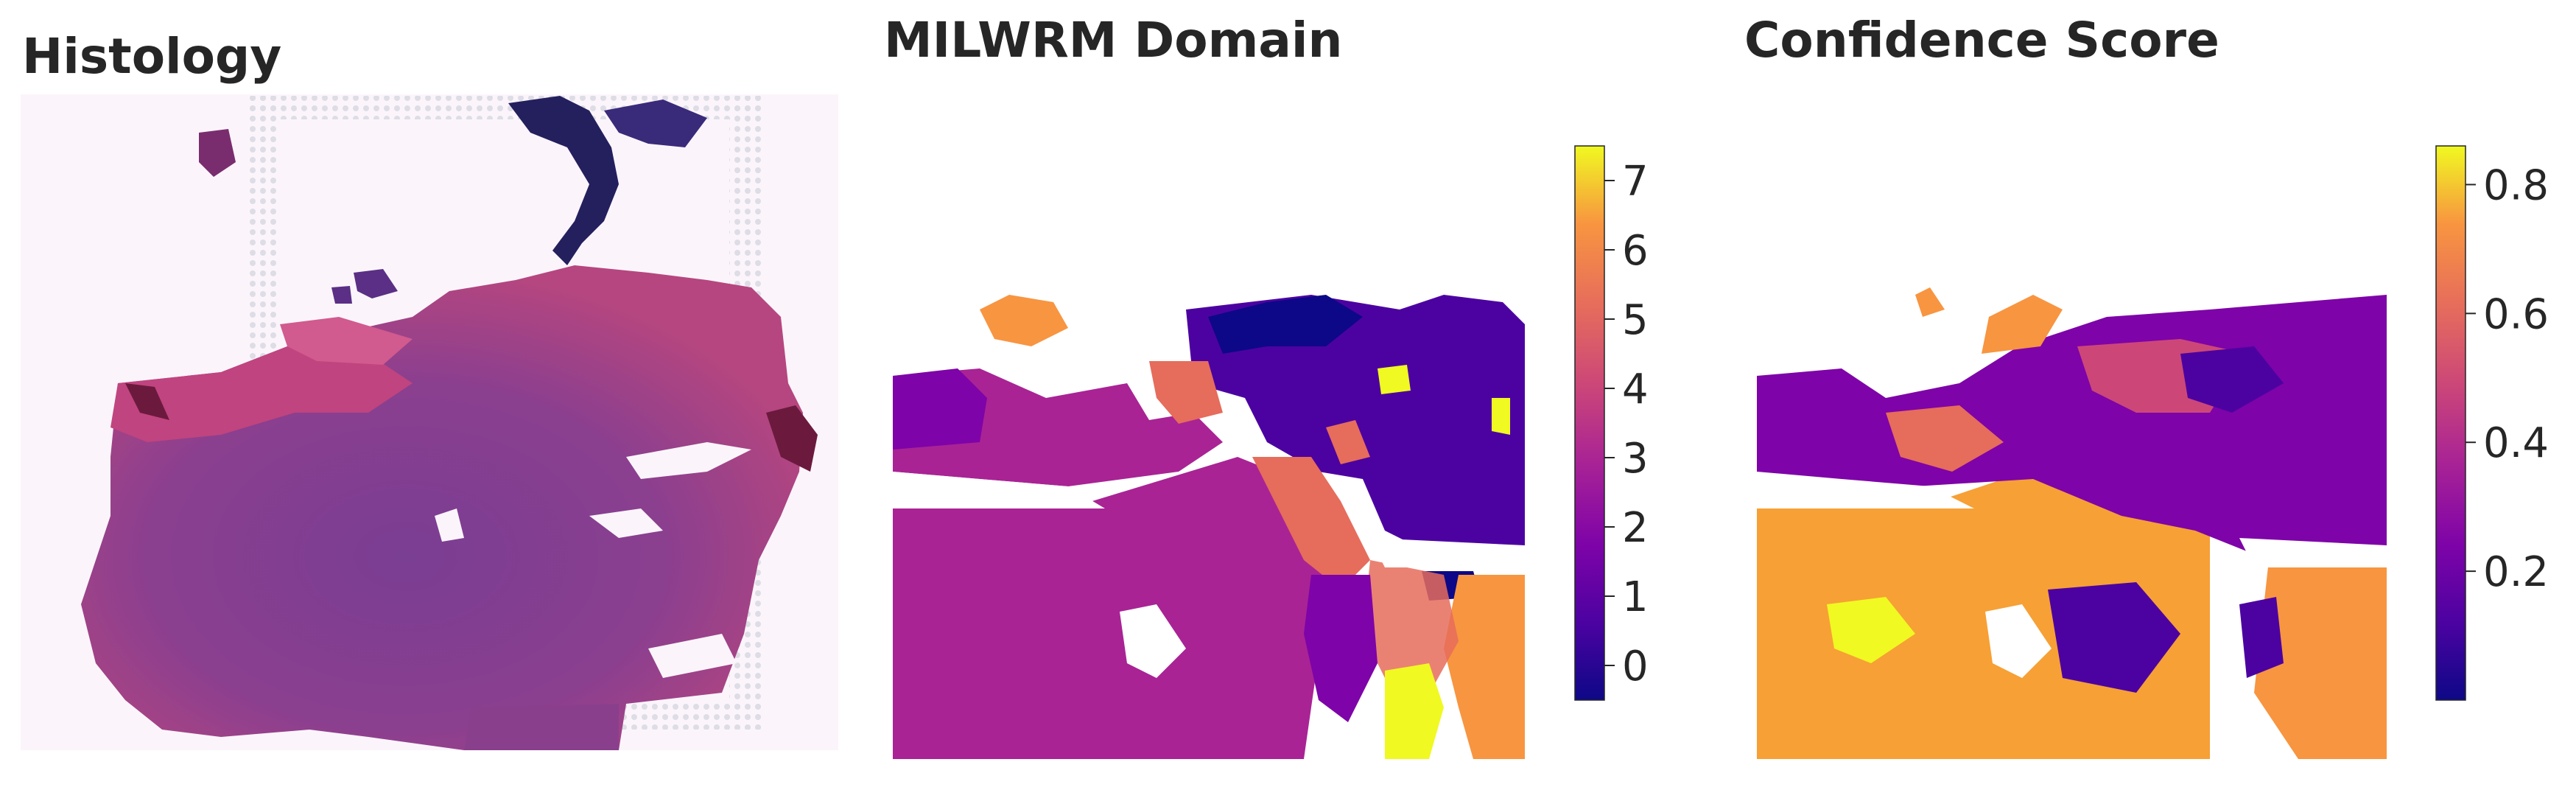 The width and height of the screenshot is (2576, 790). Describe the element at coordinates (1983, 615) in the screenshot. I see `confidence-high-region` at that location.